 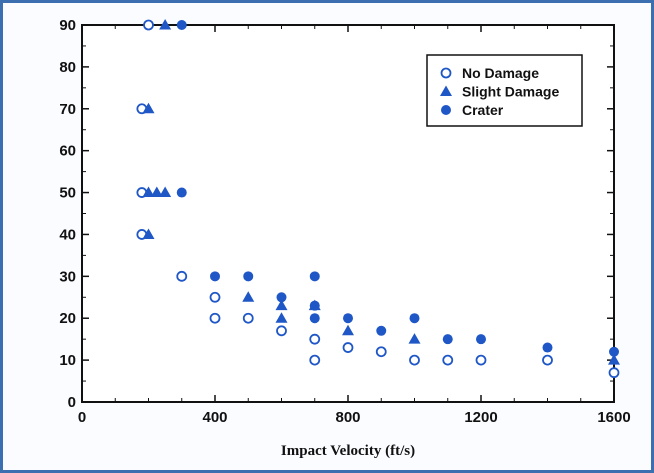 What do you see at coordinates (67, 360) in the screenshot?
I see `y-tick-label: 10` at bounding box center [67, 360].